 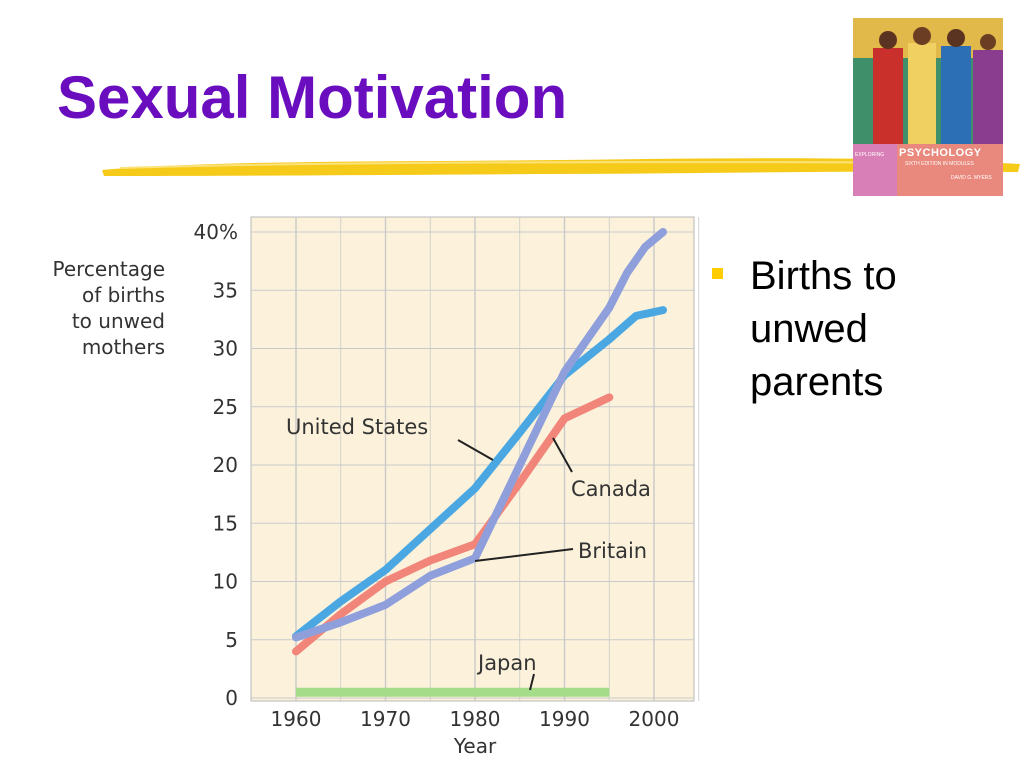 I want to click on series-line-canada, so click(x=453, y=524).